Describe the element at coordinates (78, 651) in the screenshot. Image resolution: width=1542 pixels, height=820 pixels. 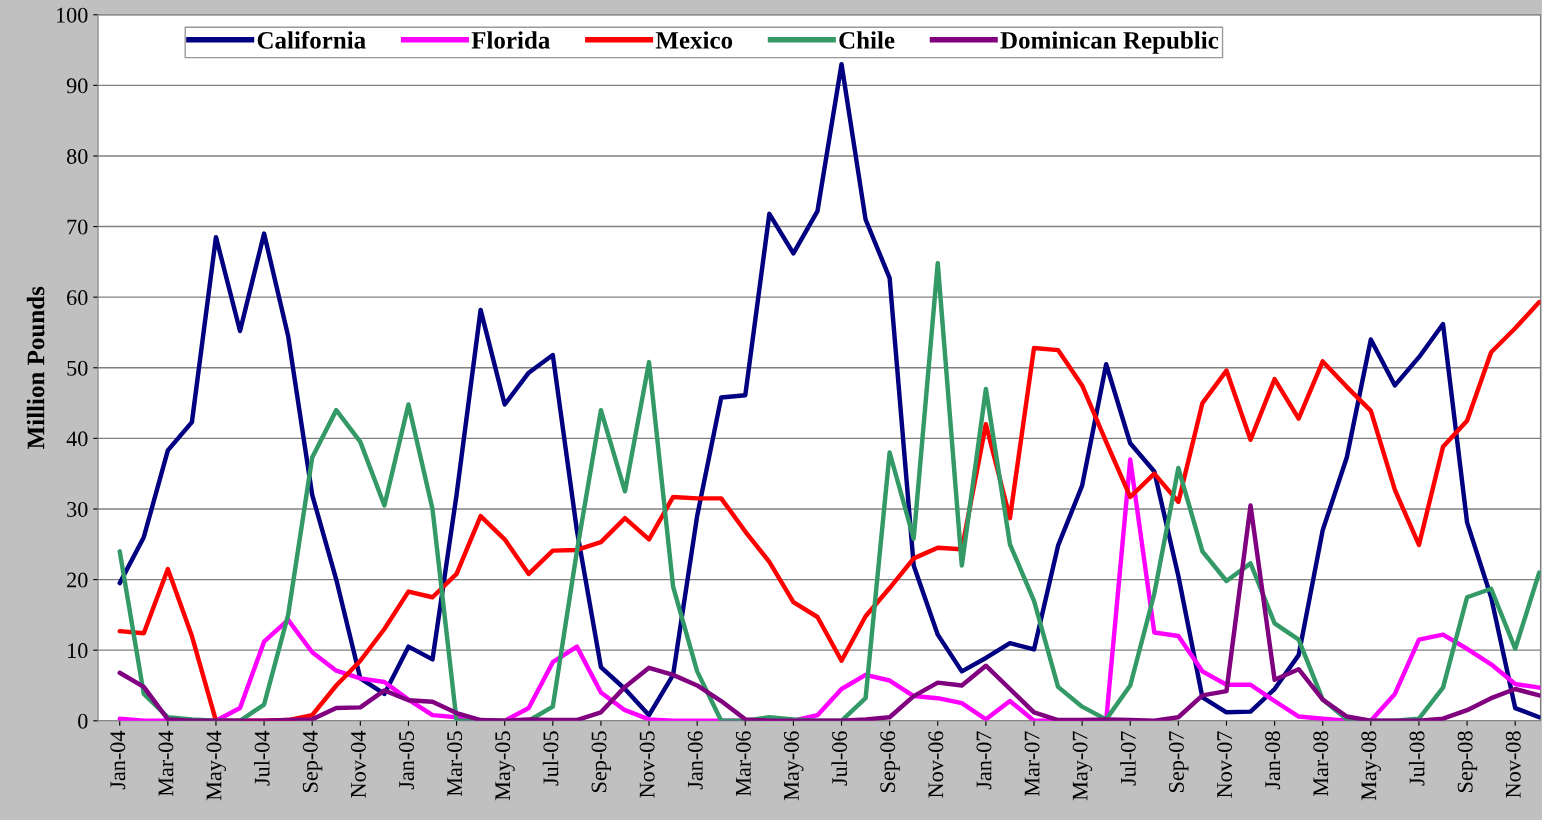
I see `y-tick-label: 10` at that location.